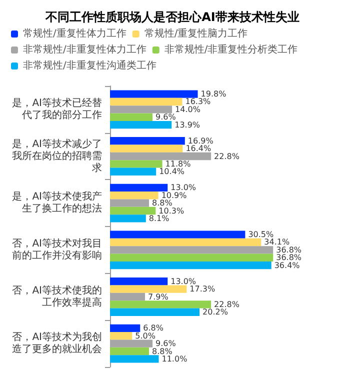 This screenshot has height=375, width=345. I want to click on legend-label: 非常规性/非重复性沟通类工作, so click(89, 66).